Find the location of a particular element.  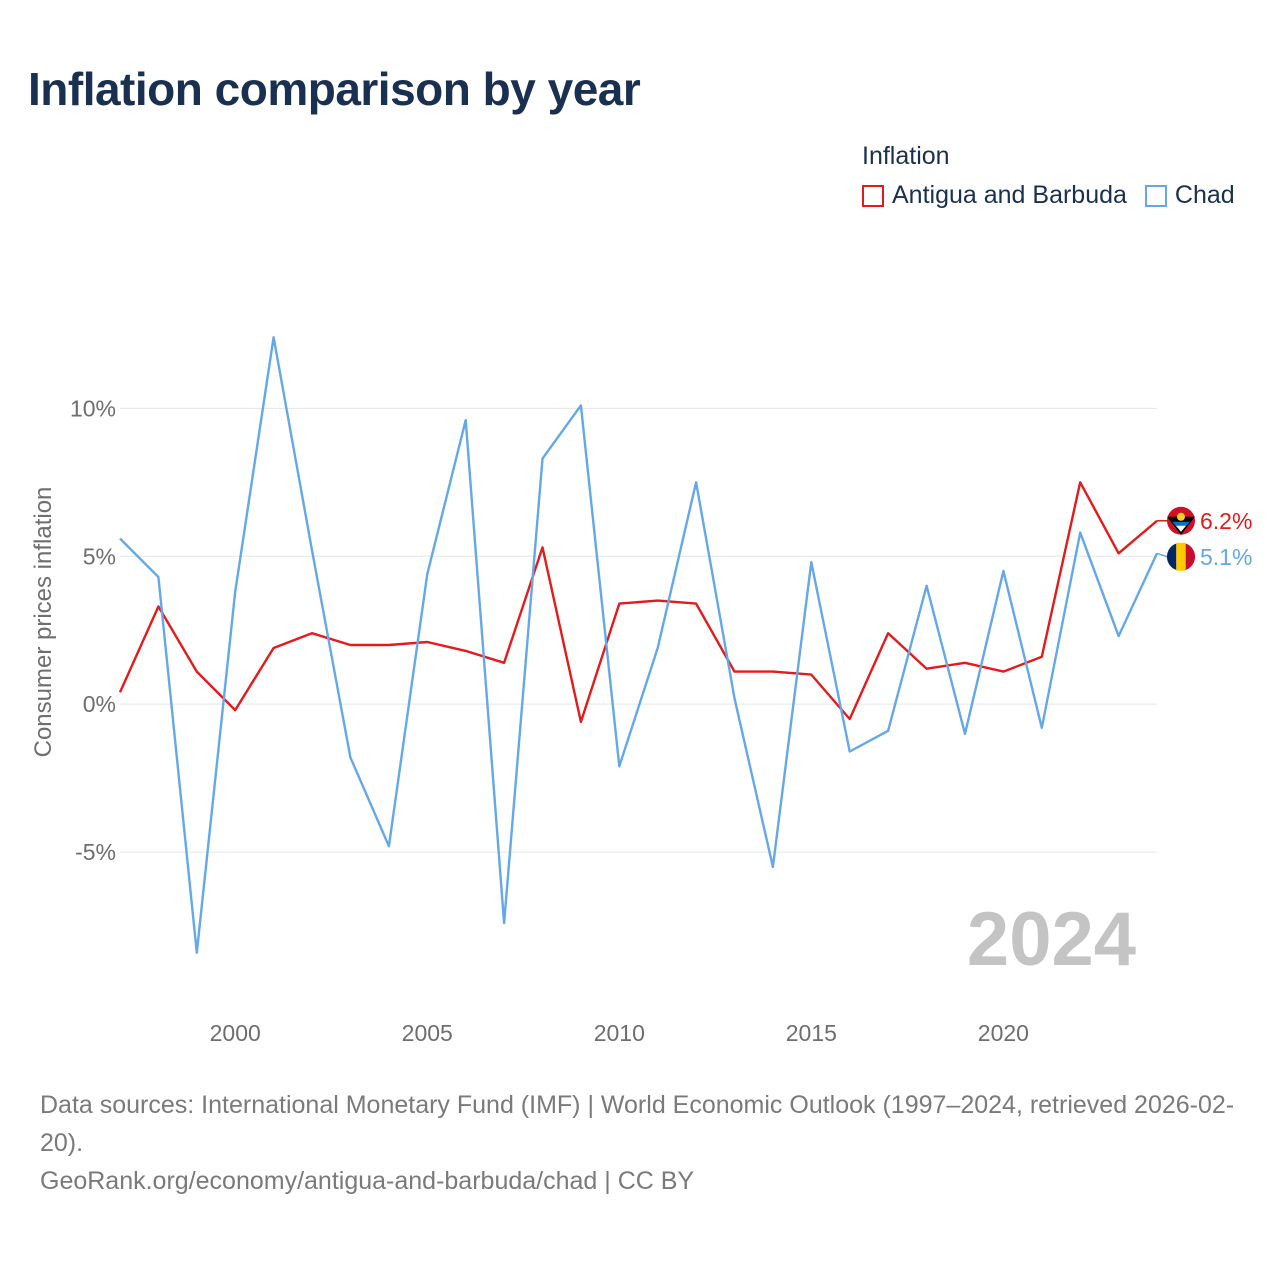

x-tick-label: 2015 is located at coordinates (811, 1033).